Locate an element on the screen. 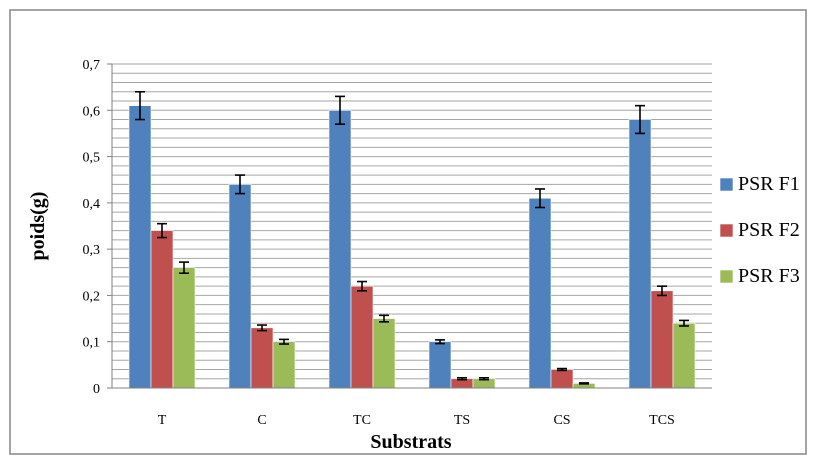 The width and height of the screenshot is (816, 461). legend-label: PSR F2 is located at coordinates (769, 230).